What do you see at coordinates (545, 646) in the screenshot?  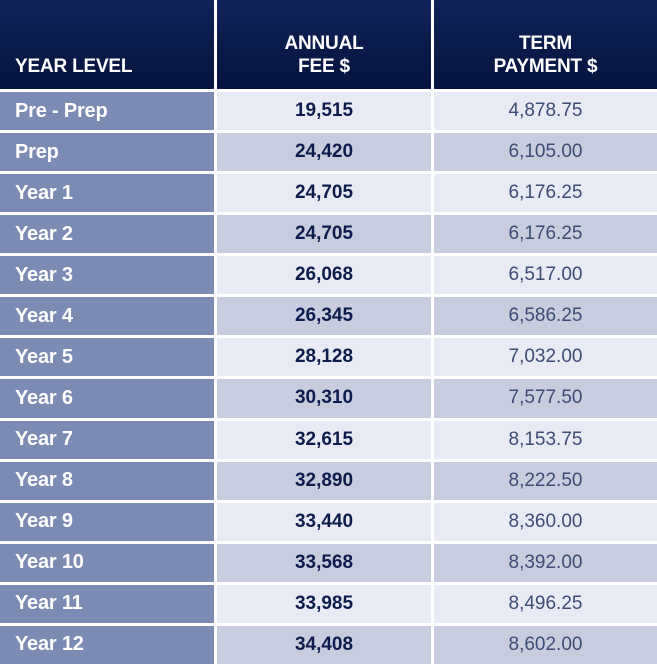 I see `term-payment-cell: 8,602.00` at bounding box center [545, 646].